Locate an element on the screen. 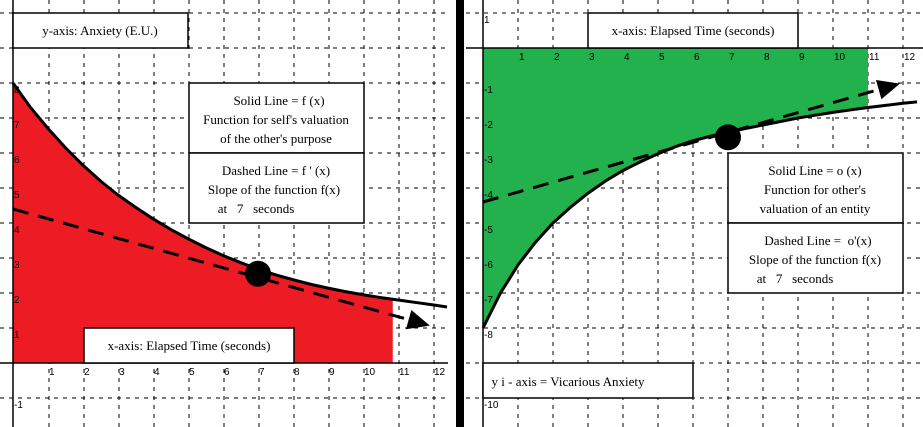 This screenshot has width=923, height=427. left-xlabel-box: x-axis: Elapsed Time (seconds) is located at coordinates (189, 345).